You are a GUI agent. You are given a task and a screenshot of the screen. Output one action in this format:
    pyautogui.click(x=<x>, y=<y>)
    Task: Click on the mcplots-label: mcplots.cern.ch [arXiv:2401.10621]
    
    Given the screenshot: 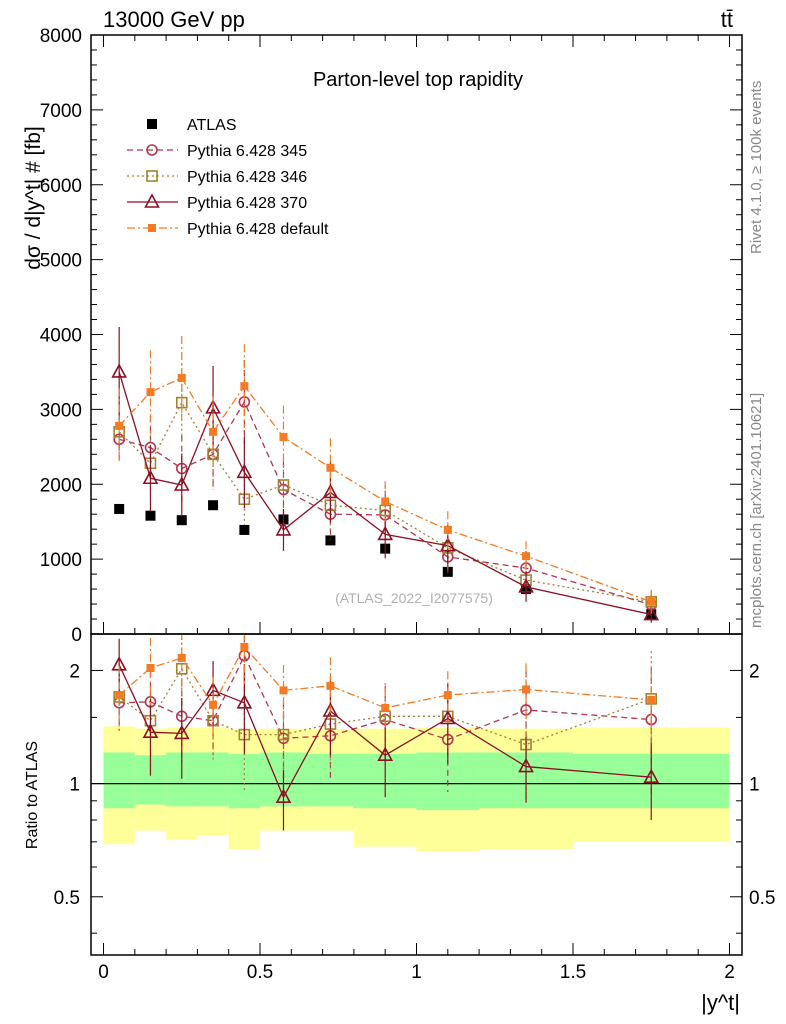 What is the action you would take?
    pyautogui.click(x=756, y=510)
    